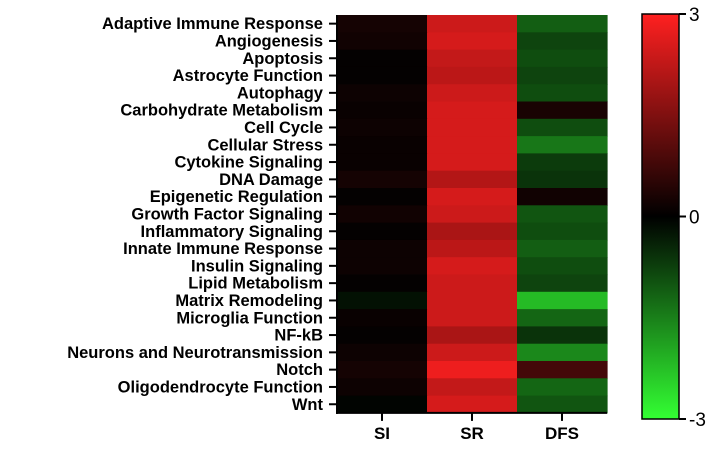  What do you see at coordinates (697, 420) in the screenshot?
I see `colorbar-tick-label: -3` at bounding box center [697, 420].